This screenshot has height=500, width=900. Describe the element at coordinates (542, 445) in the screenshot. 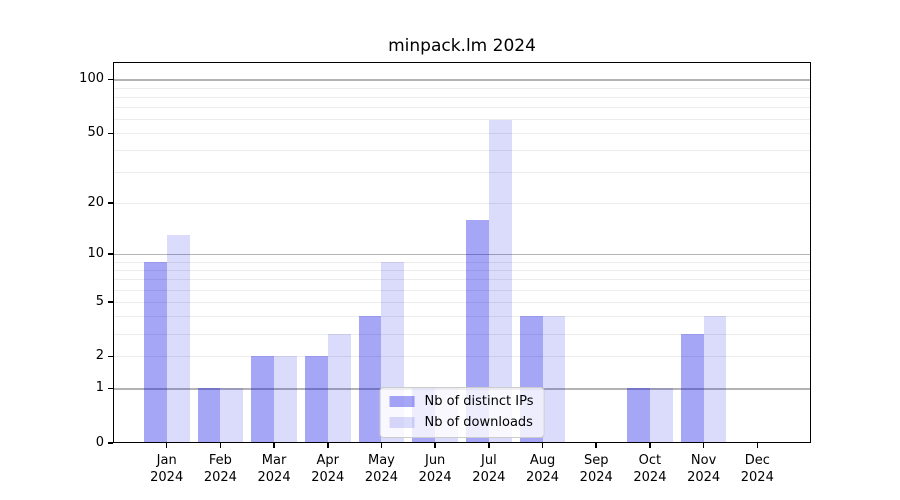

I see `x-tick-aug` at that location.